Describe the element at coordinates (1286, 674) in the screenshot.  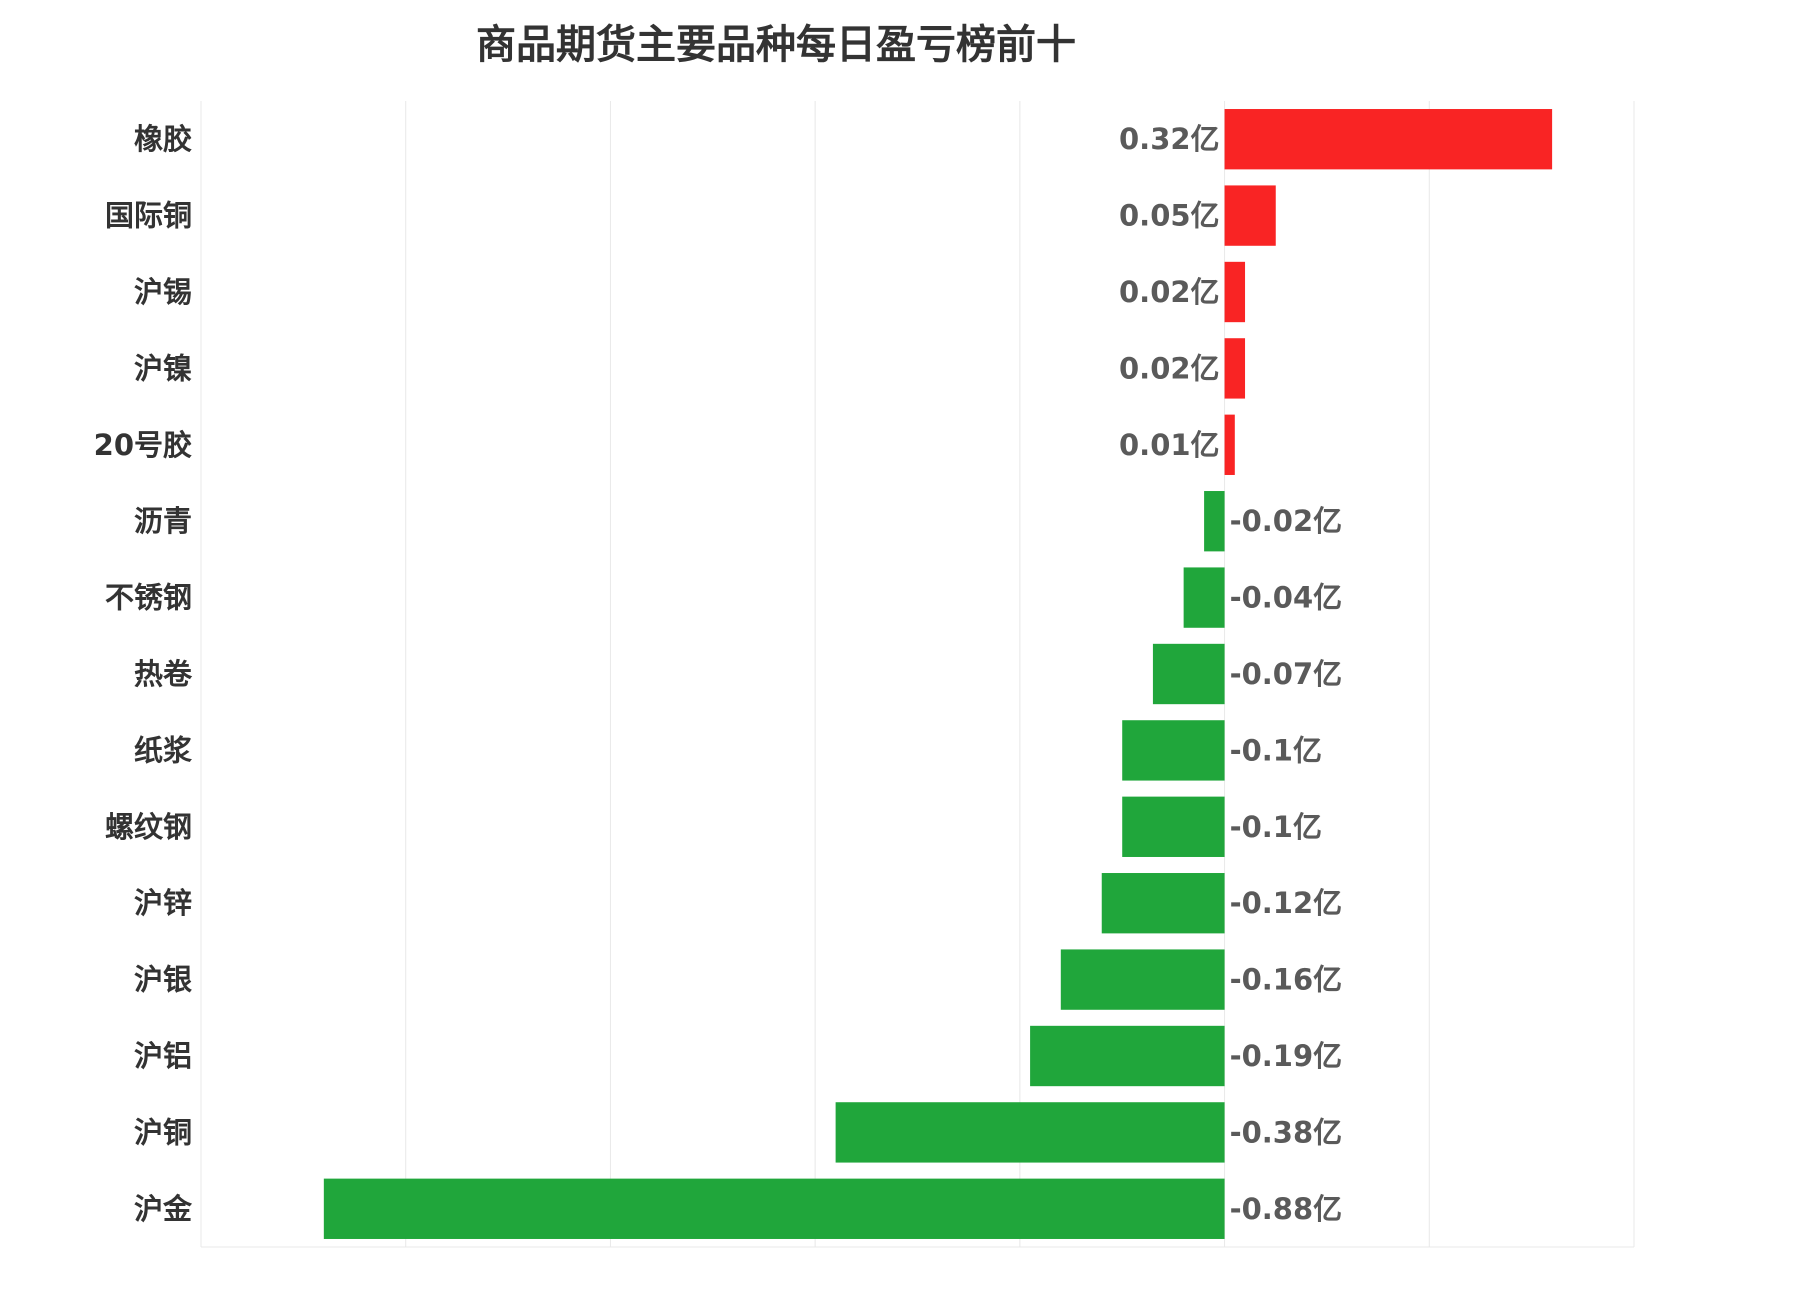
I see `value-label: -0.07亿` at that location.